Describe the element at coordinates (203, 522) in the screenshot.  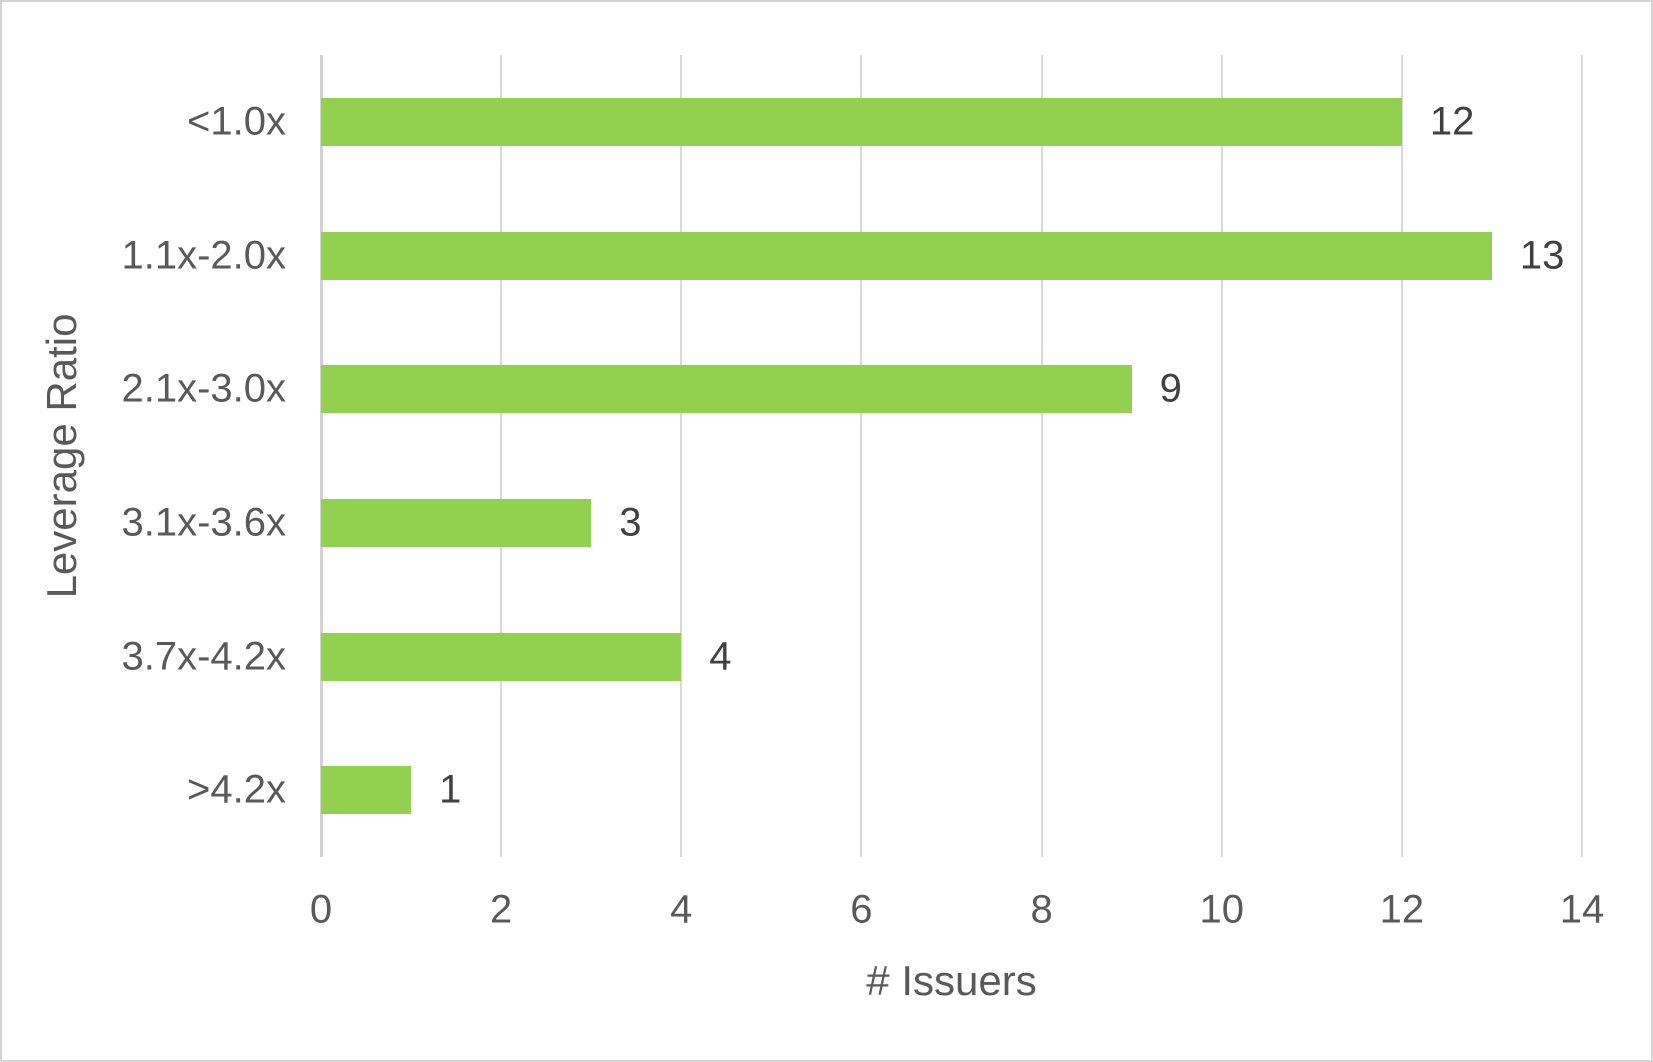
I see `category-label: 3.1x-3.6x` at that location.